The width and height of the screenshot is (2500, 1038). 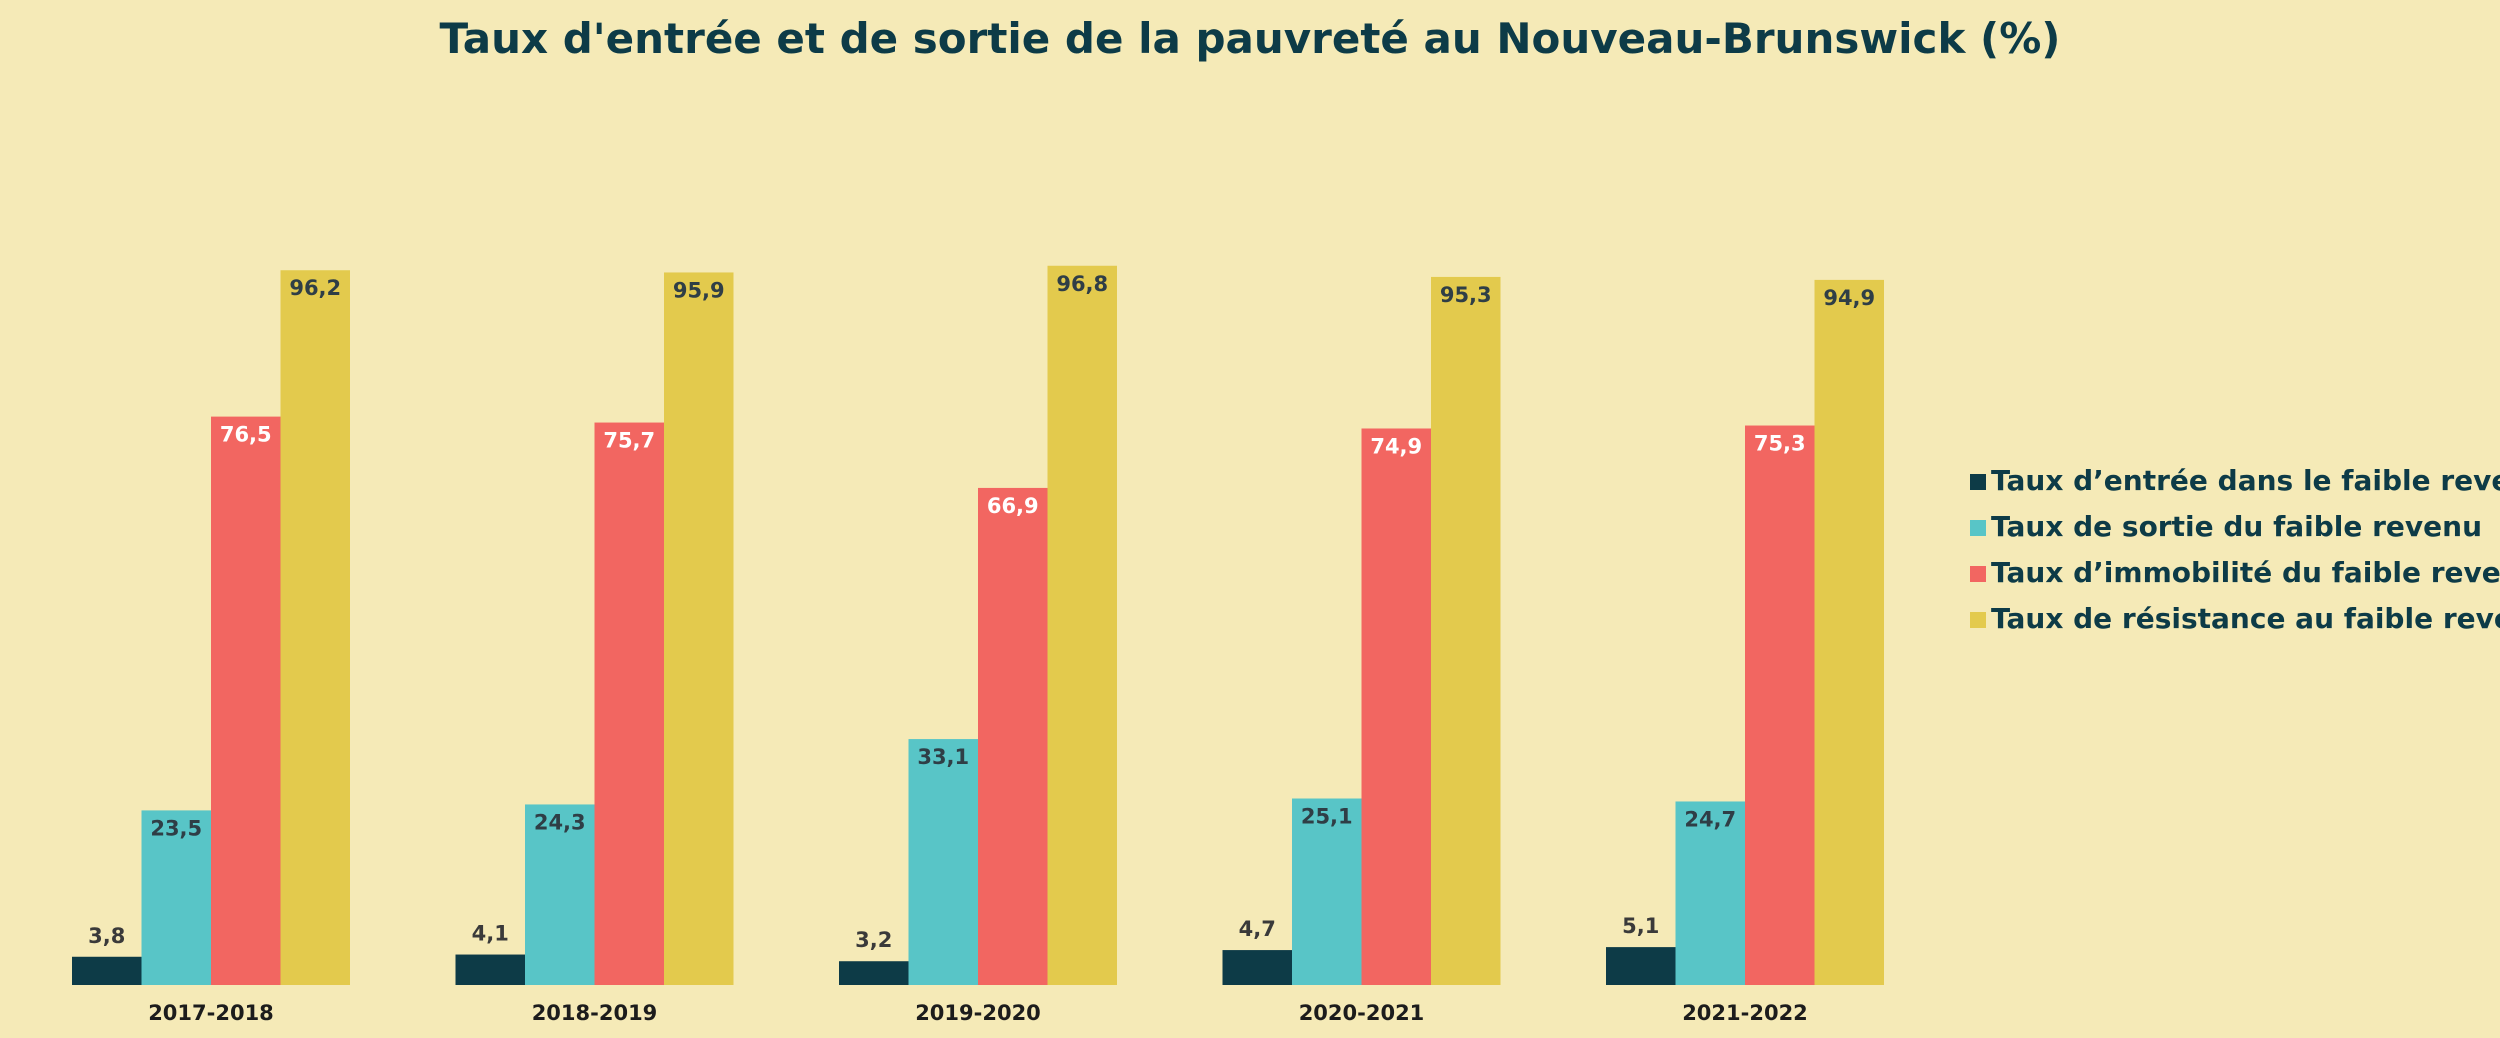 I want to click on data-label-s1-c1: 24,3, so click(x=560, y=822).